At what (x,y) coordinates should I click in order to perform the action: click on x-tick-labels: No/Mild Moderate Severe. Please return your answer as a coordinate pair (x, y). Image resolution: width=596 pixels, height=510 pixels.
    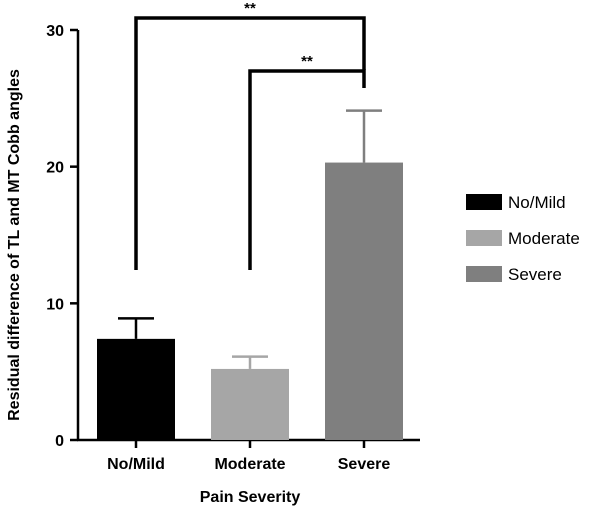
    Looking at the image, I should click on (248, 456).